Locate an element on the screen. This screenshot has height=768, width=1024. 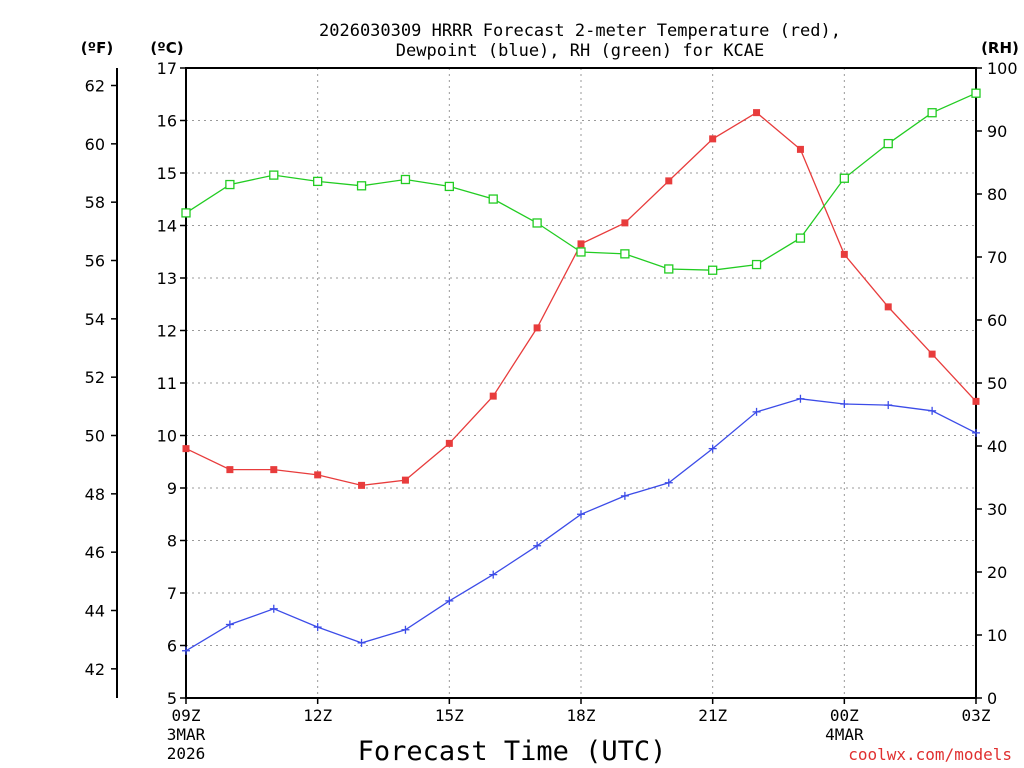
x-date-label: 3MAR is located at coordinates (186, 734).